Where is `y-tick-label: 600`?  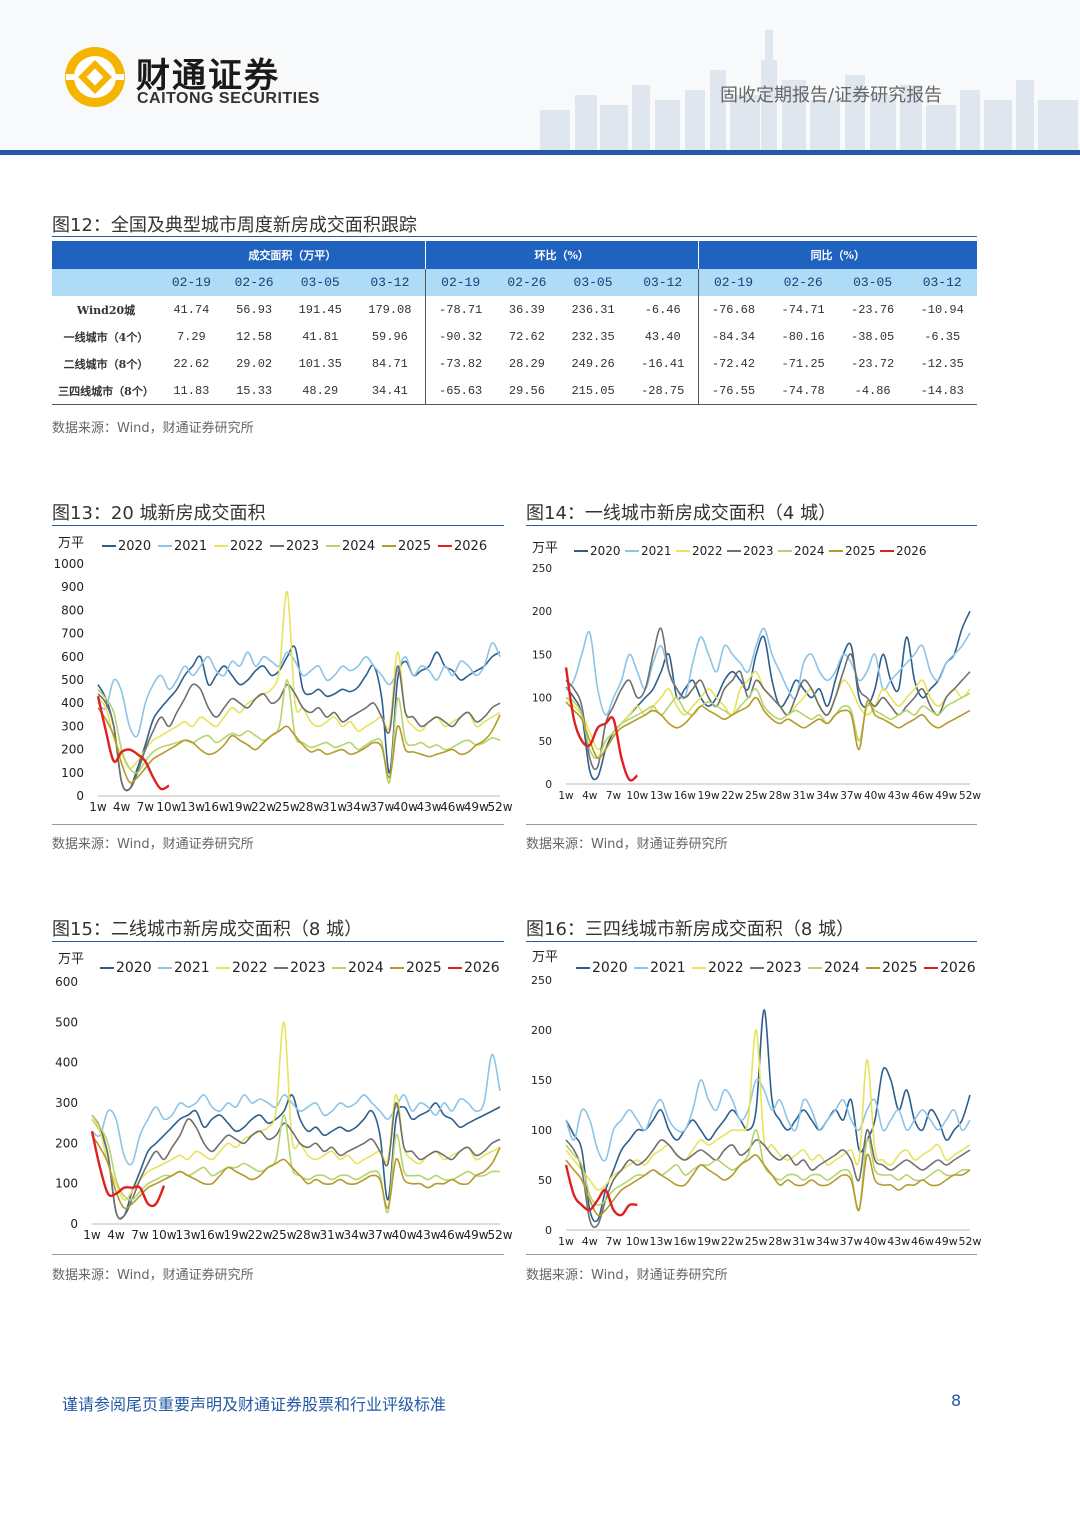 y-tick-label: 600 is located at coordinates (66, 982).